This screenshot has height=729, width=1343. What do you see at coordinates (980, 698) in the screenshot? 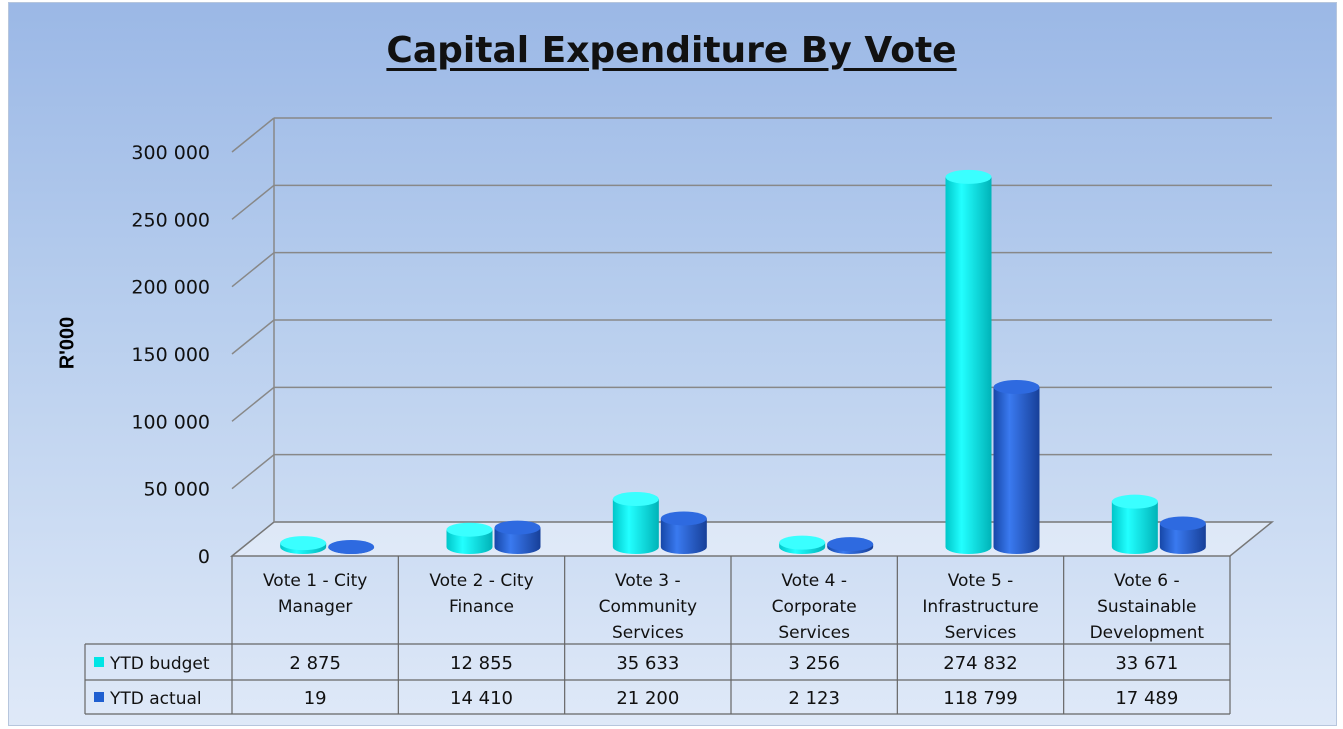
I see `data-label: 118 799` at bounding box center [980, 698].